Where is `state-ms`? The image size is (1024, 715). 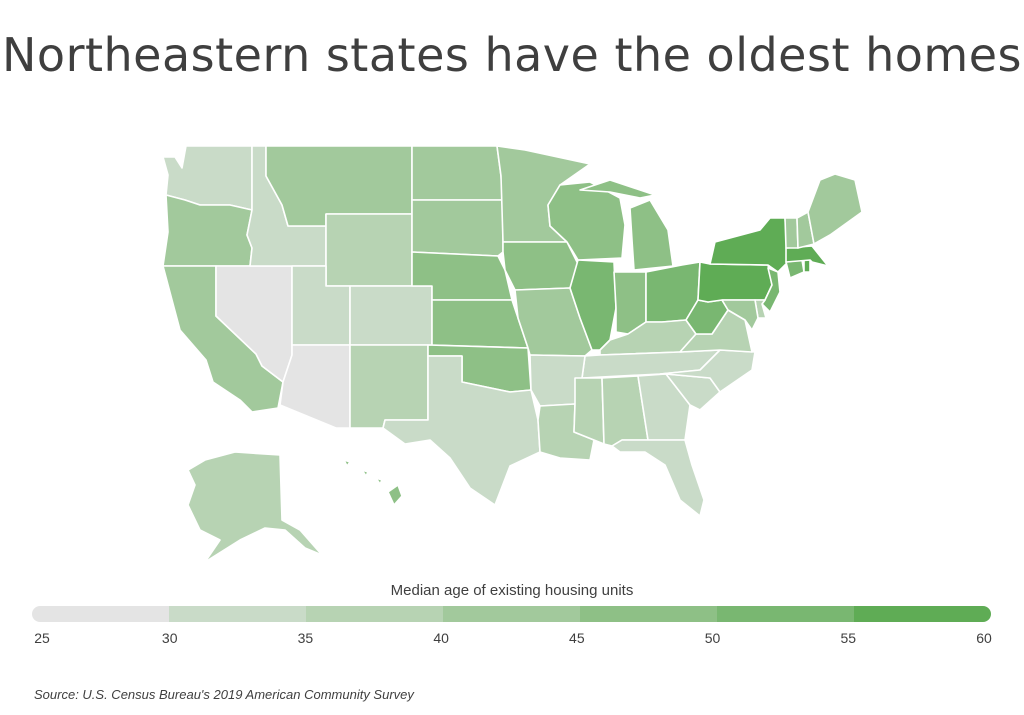
state-ms is located at coordinates (589, 411).